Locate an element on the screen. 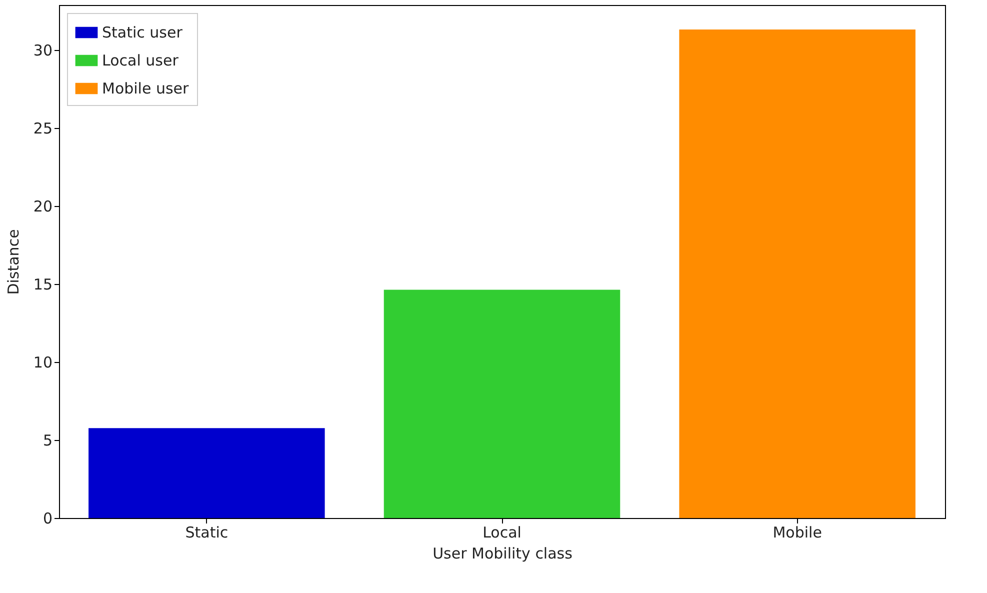 The width and height of the screenshot is (987, 593). y-tick-label: 15 is located at coordinates (42, 285).